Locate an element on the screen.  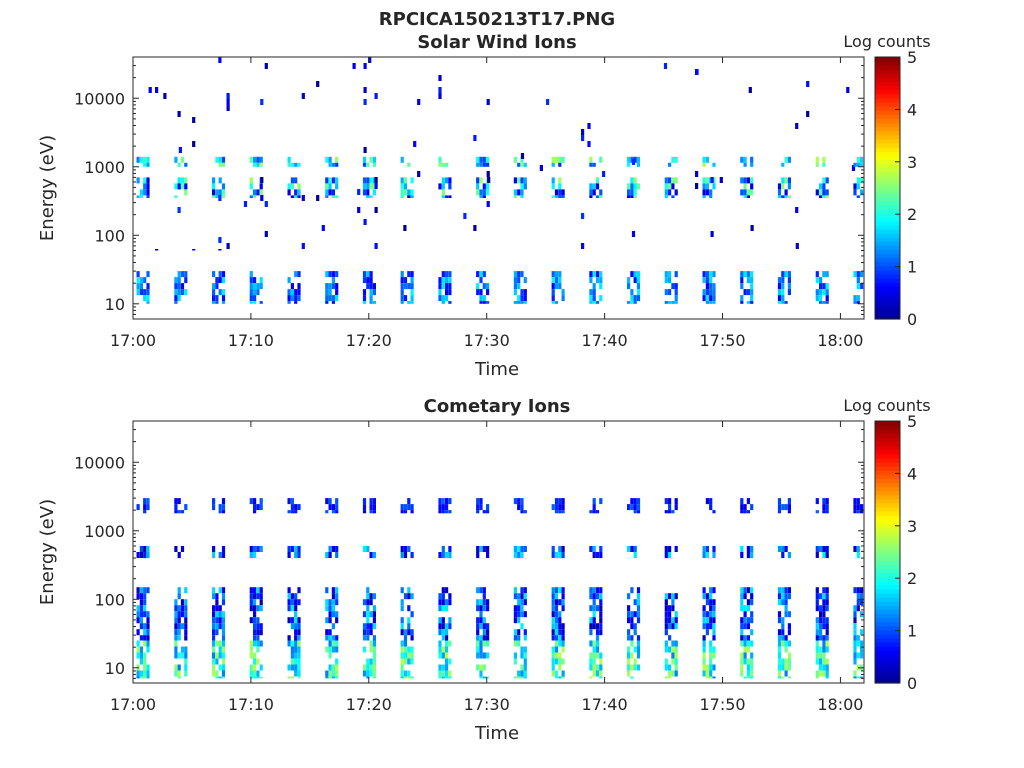
solar-wind-title: Solar Wind Ions is located at coordinates (496, 42).